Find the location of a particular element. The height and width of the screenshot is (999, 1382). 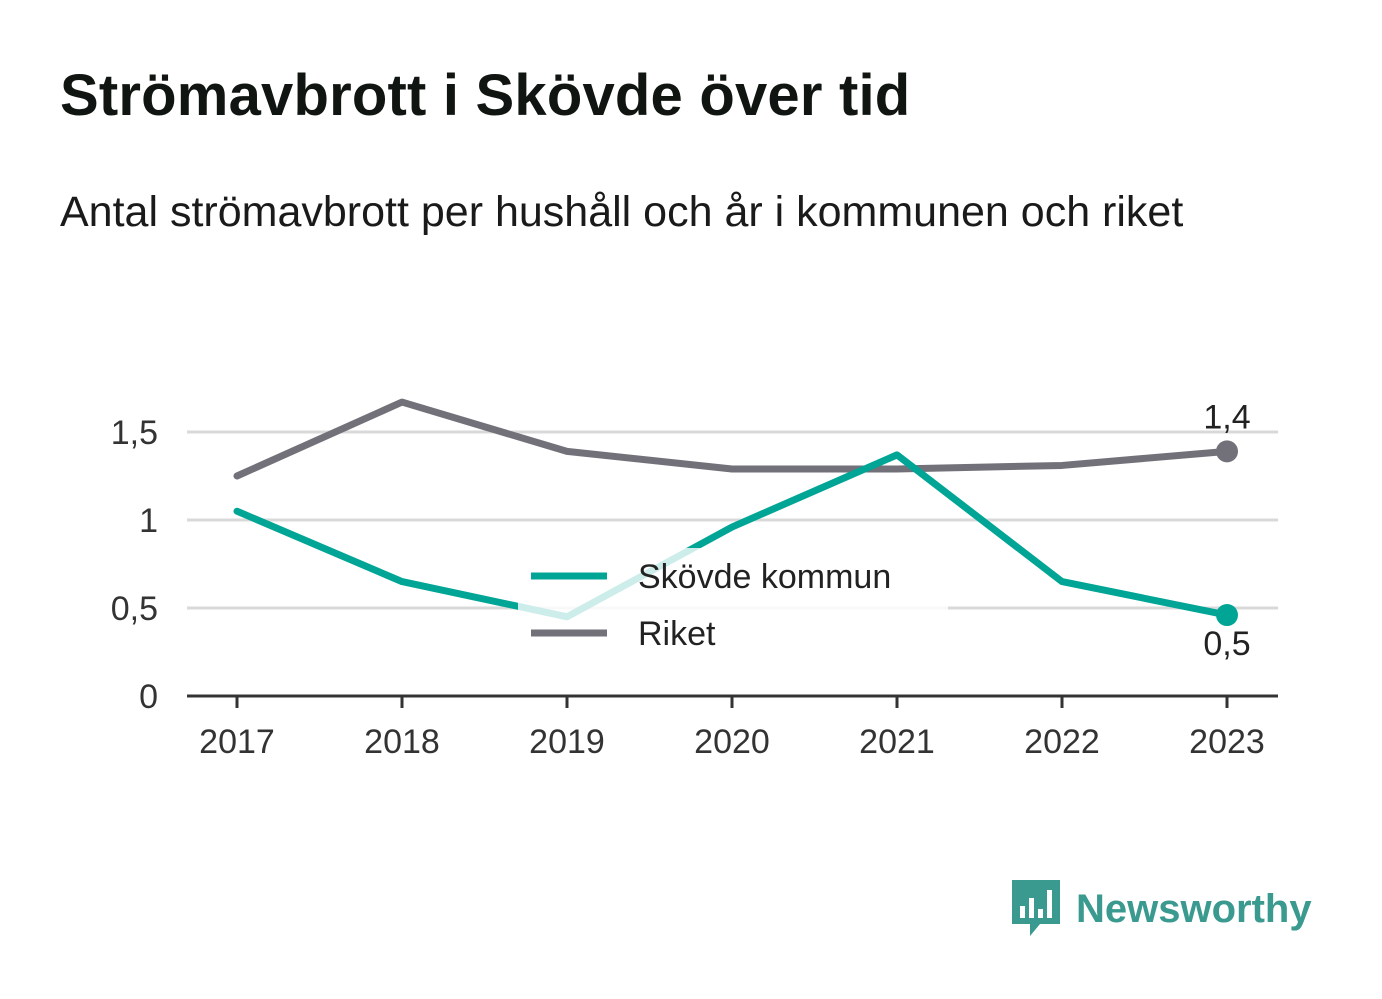

x-tick-label: 2020 is located at coordinates (732, 742).